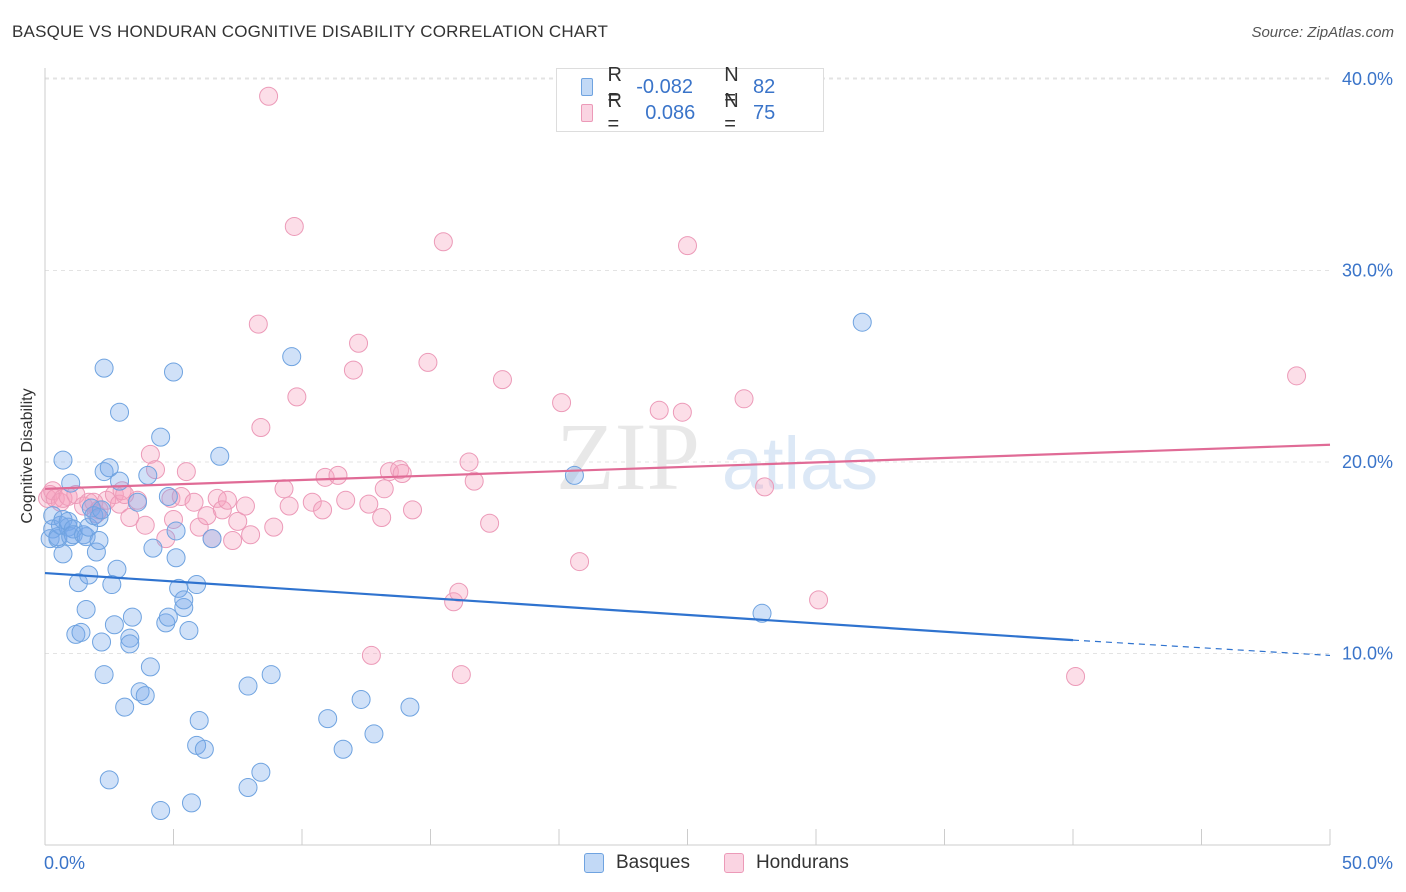 The height and width of the screenshot is (892, 1406). Describe the element at coordinates (1367, 271) in the screenshot. I see `y-tick-label: 30.0%` at that location.